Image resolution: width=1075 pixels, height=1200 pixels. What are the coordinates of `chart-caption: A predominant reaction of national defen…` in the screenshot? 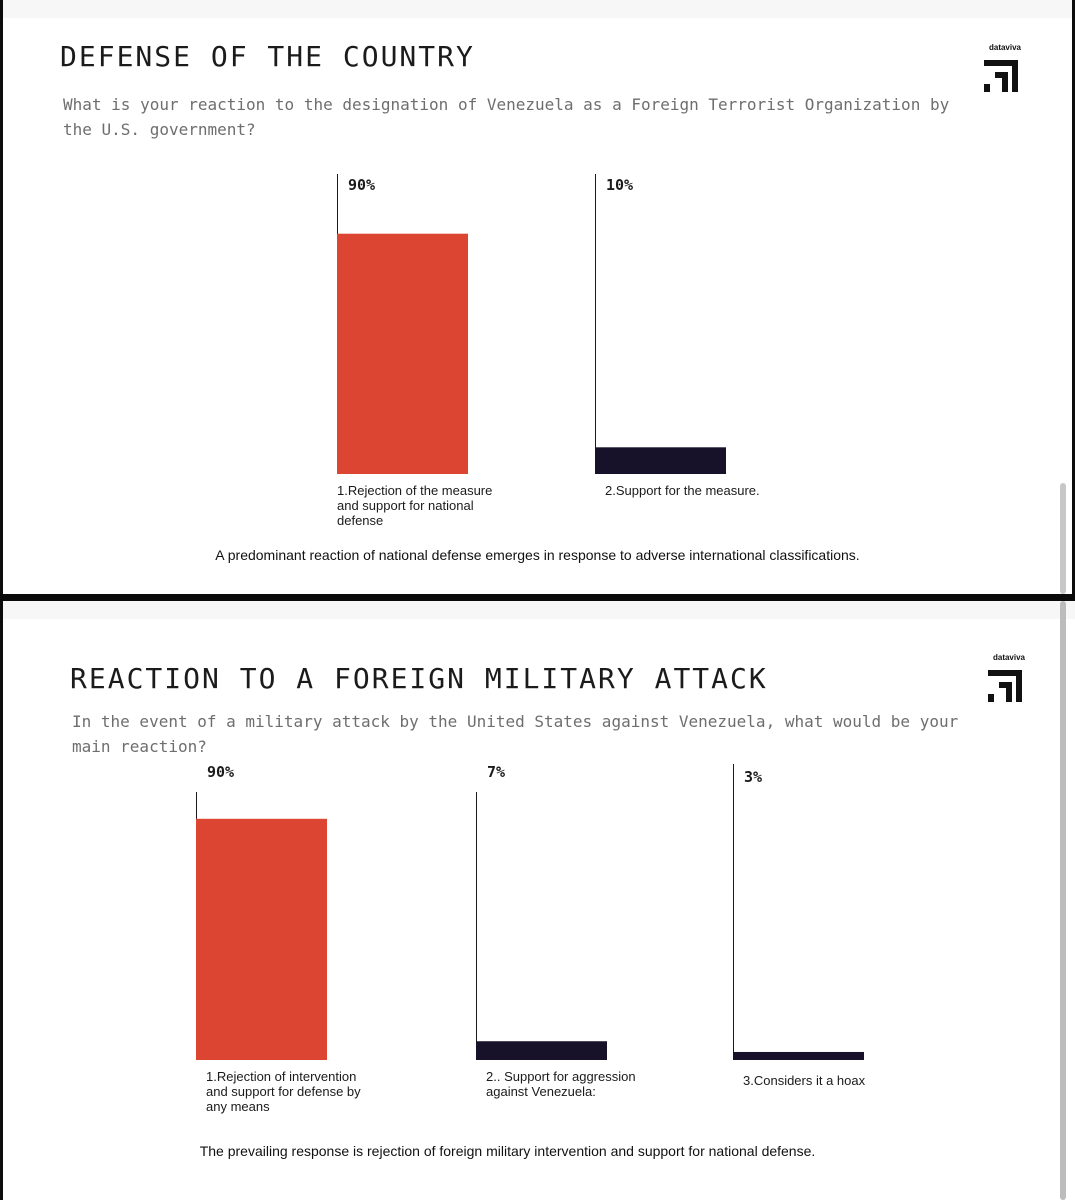 It's located at (537, 555).